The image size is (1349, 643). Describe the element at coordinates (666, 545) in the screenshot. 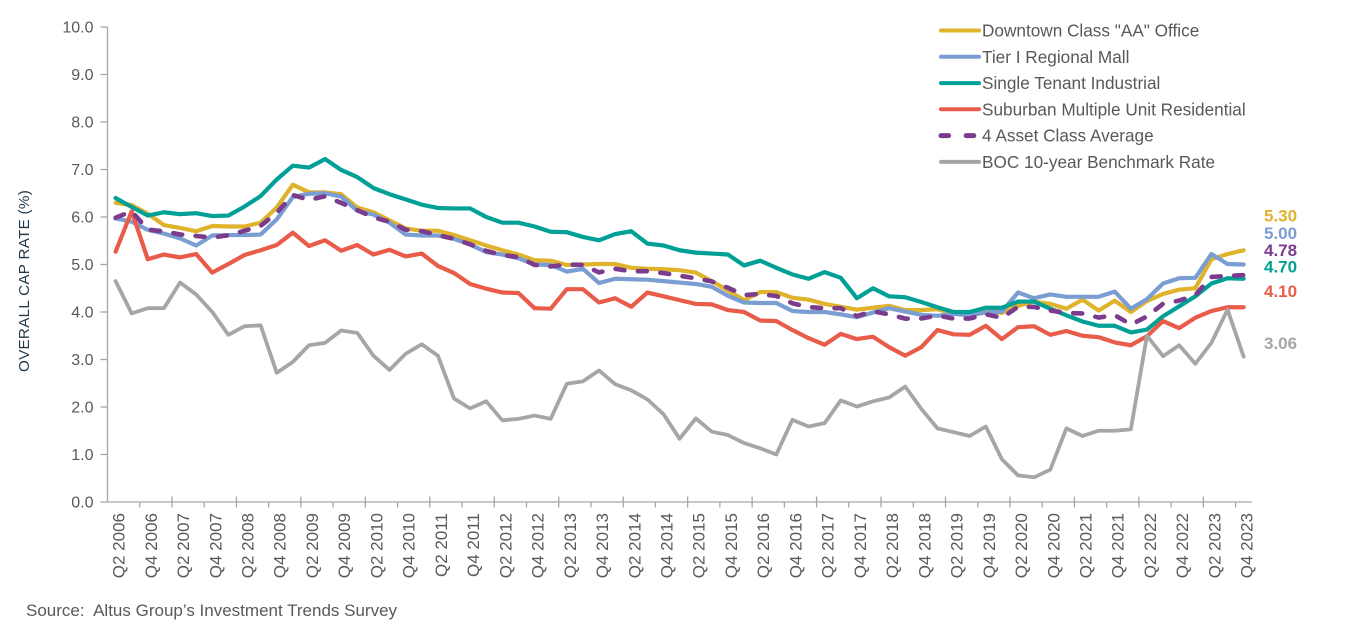

I see `svg-text: Q4 2014` at that location.